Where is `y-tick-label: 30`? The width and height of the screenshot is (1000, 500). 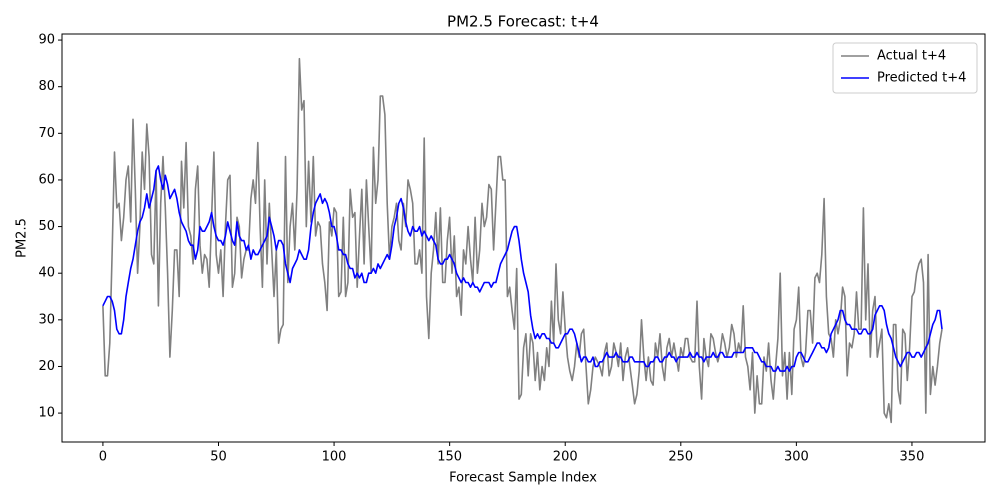
y-tick-label: 30 is located at coordinates (46, 319).